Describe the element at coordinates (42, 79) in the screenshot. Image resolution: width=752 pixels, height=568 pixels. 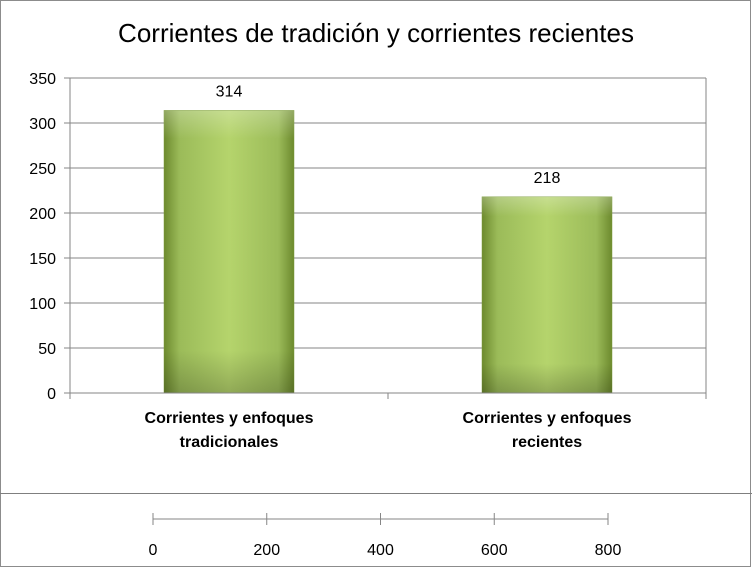
I see `y-tick-label: 350` at that location.